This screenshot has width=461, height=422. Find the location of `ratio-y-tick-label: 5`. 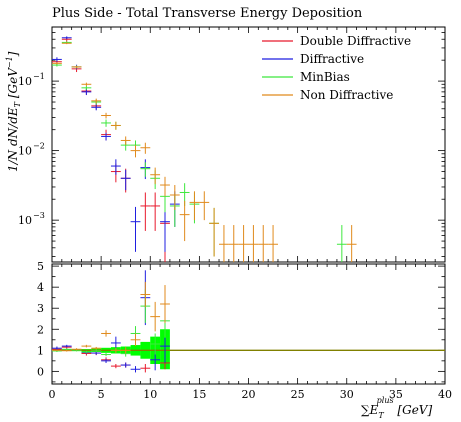

ratio-y-tick-label: 5 is located at coordinates (40, 266).